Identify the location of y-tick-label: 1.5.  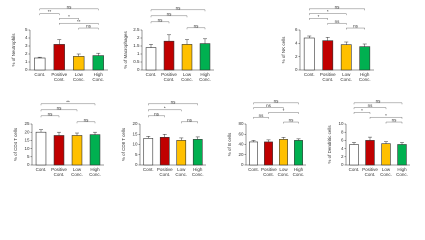
(136, 45).